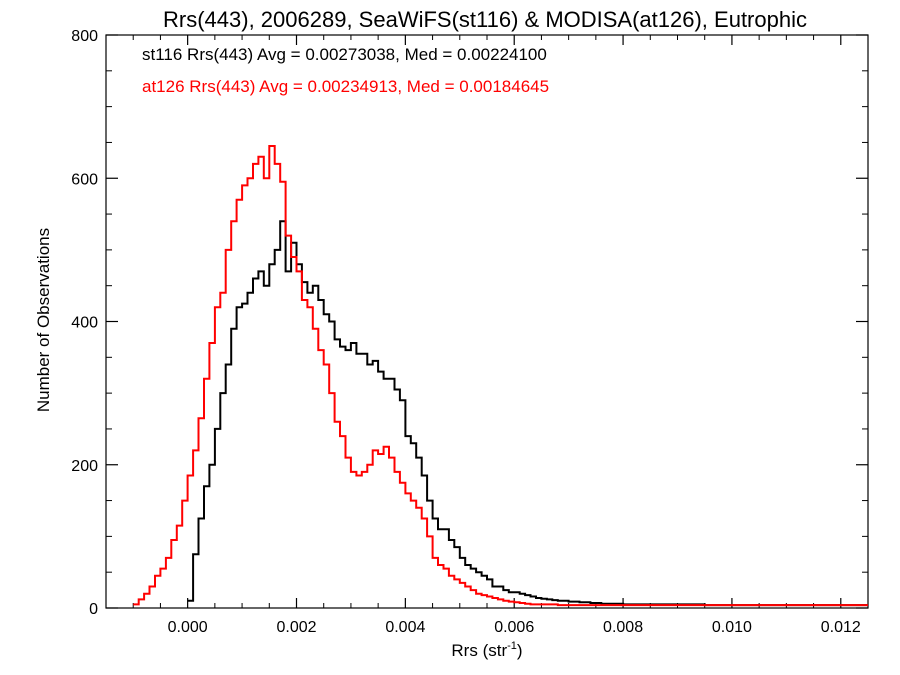  Describe the element at coordinates (84, 179) in the screenshot. I see `y-tick-label: 600` at that location.